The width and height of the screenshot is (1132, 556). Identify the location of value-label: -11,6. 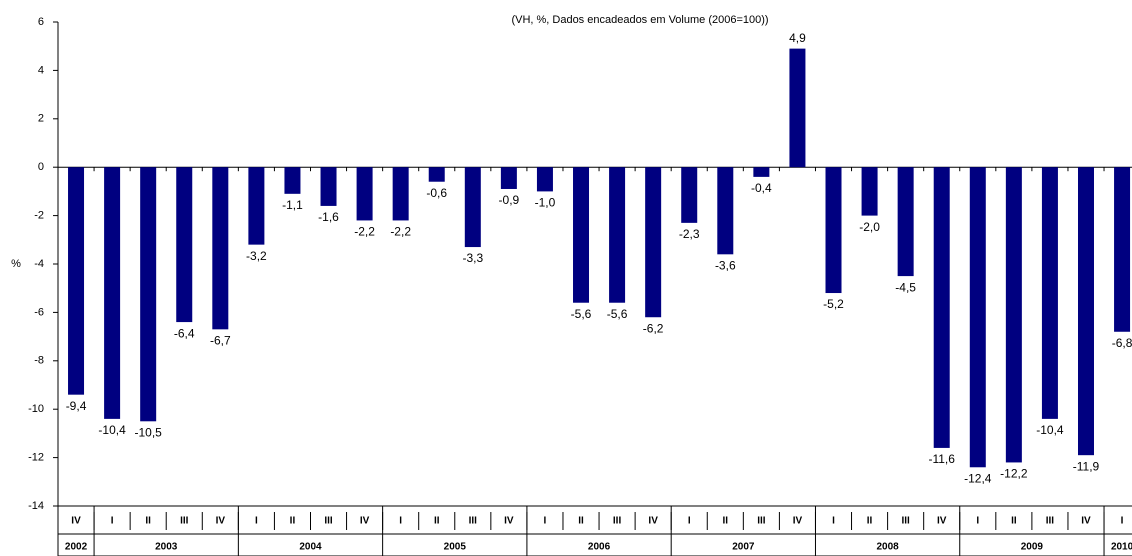
(941, 459).